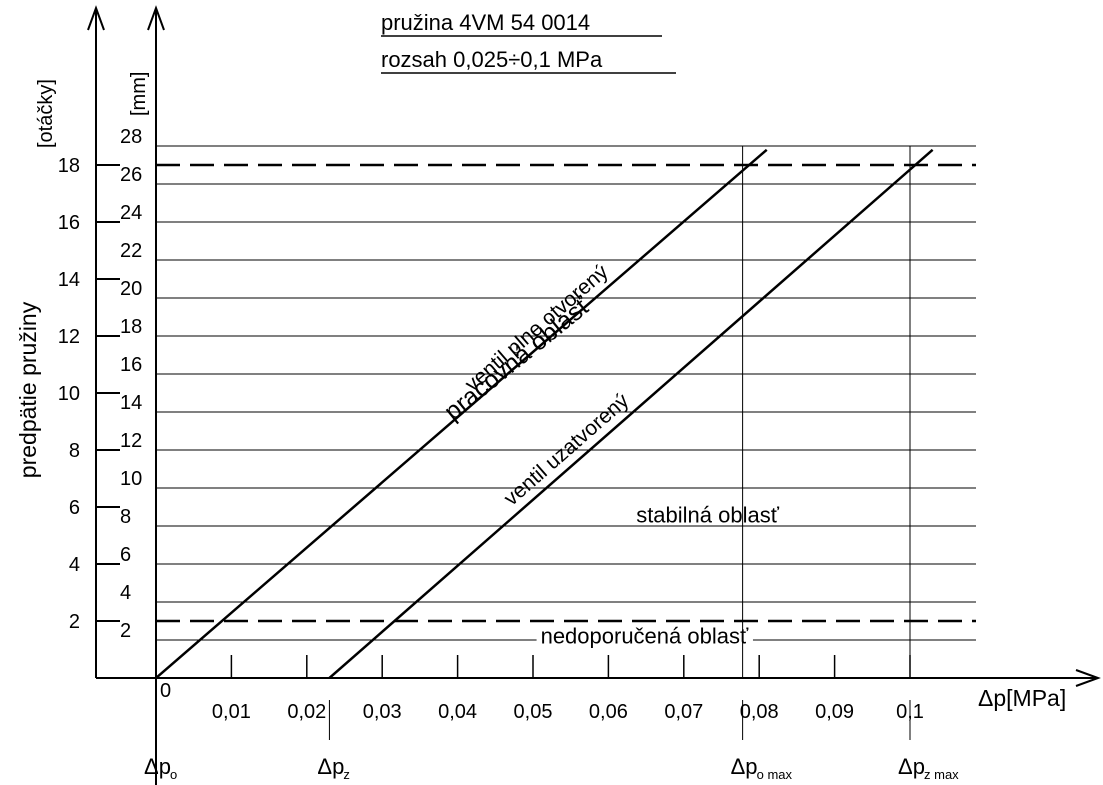  I want to click on title-line-1: pružina 4VM 54 0014, so click(485, 22).